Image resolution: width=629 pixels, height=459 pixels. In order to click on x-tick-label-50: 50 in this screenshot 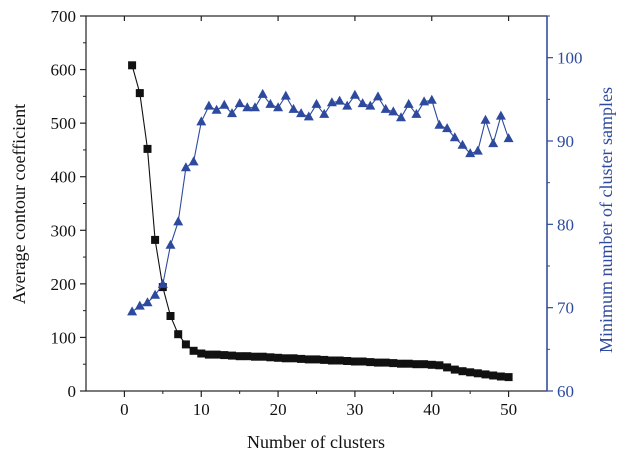, I will do `click(508, 409)`.